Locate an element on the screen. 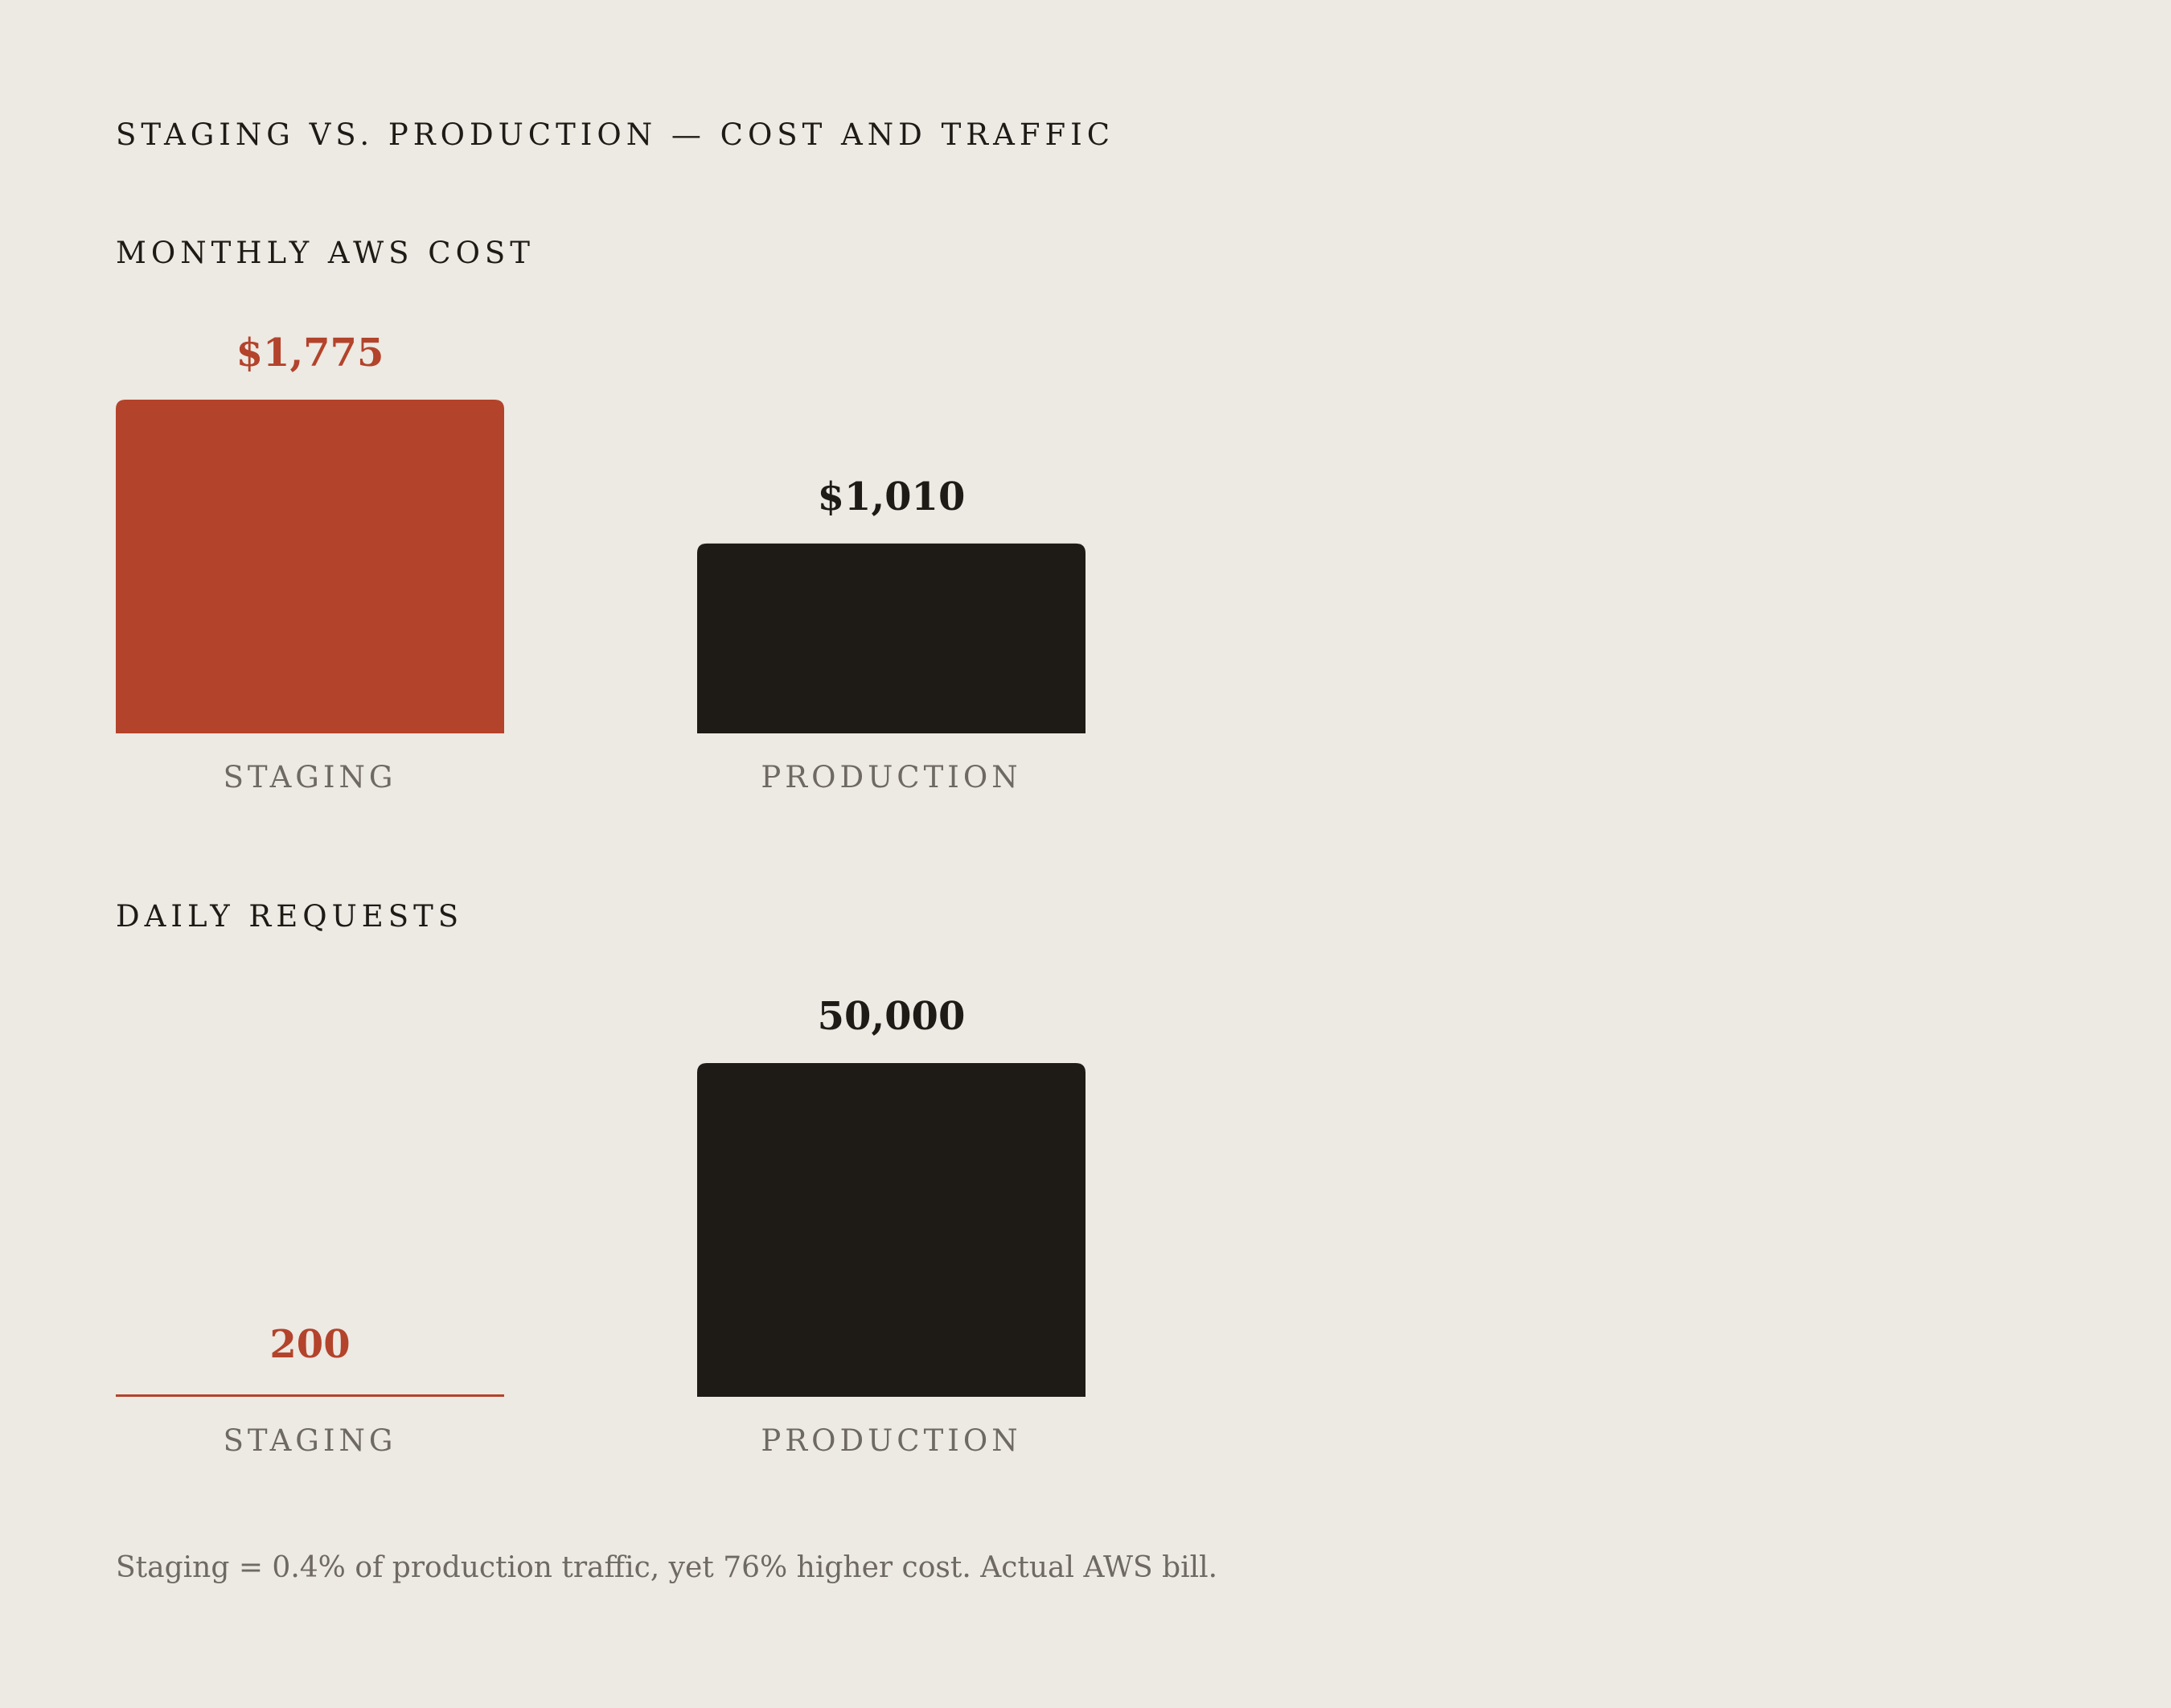  value-label: $1,010 is located at coordinates (892, 496).